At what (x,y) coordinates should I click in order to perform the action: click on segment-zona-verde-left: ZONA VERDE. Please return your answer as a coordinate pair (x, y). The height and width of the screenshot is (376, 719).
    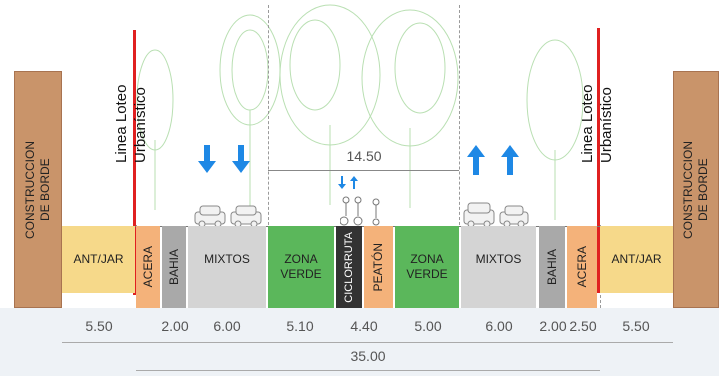
    Looking at the image, I should click on (301, 267).